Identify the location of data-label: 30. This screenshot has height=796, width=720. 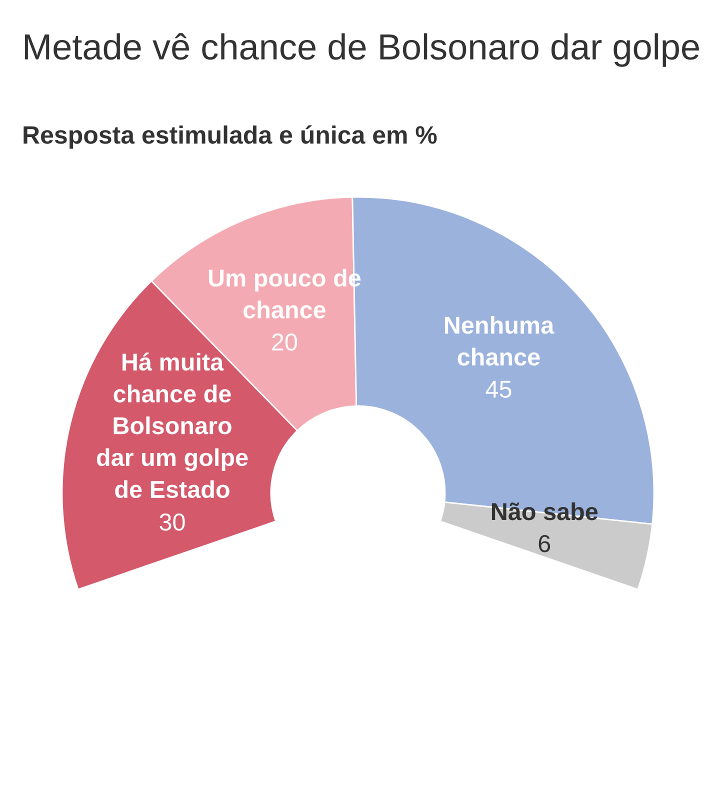
(172, 522).